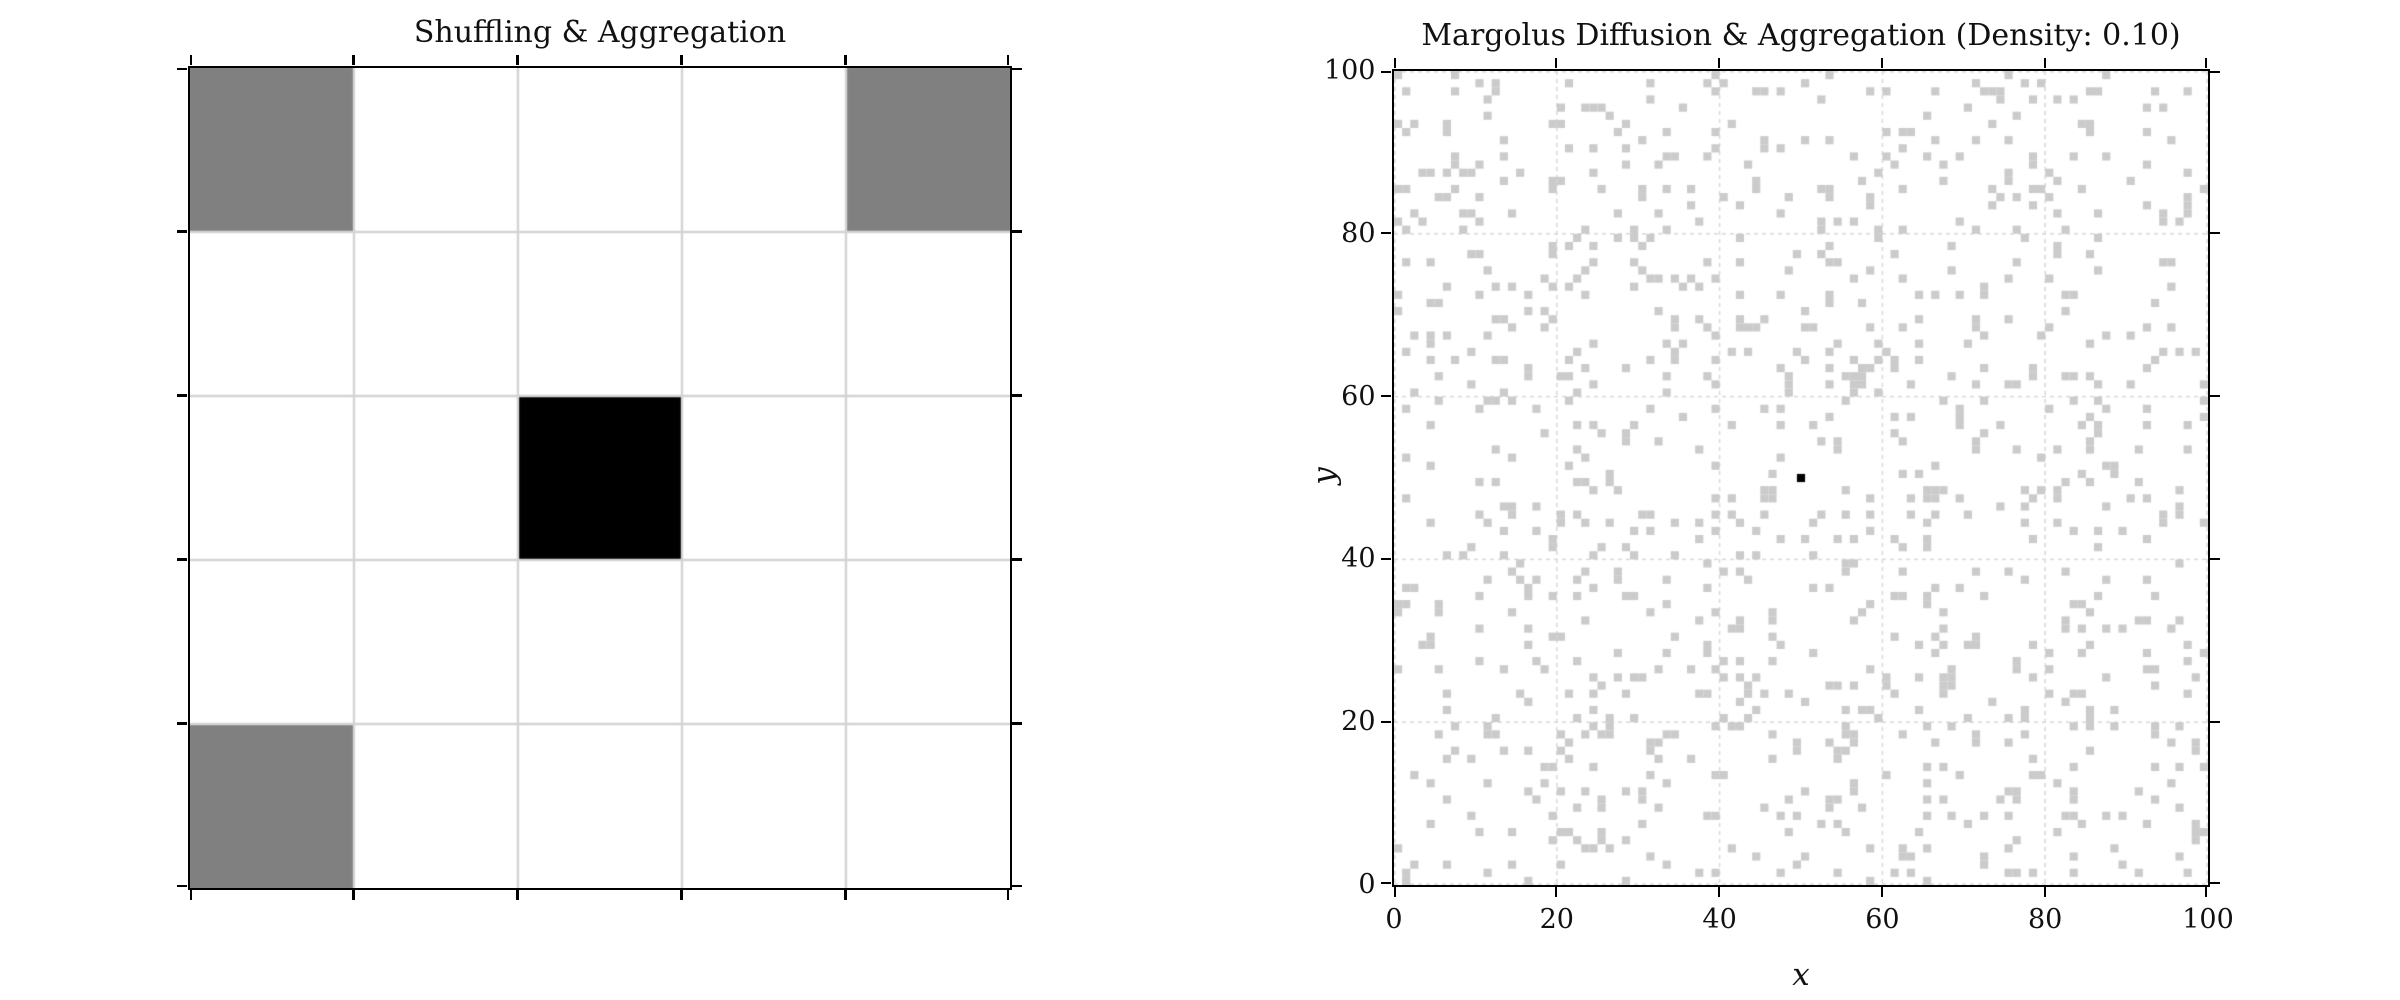 Image resolution: width=2400 pixels, height=1000 pixels. Describe the element at coordinates (1556, 919) in the screenshot. I see `x-tick-label: 20` at that location.